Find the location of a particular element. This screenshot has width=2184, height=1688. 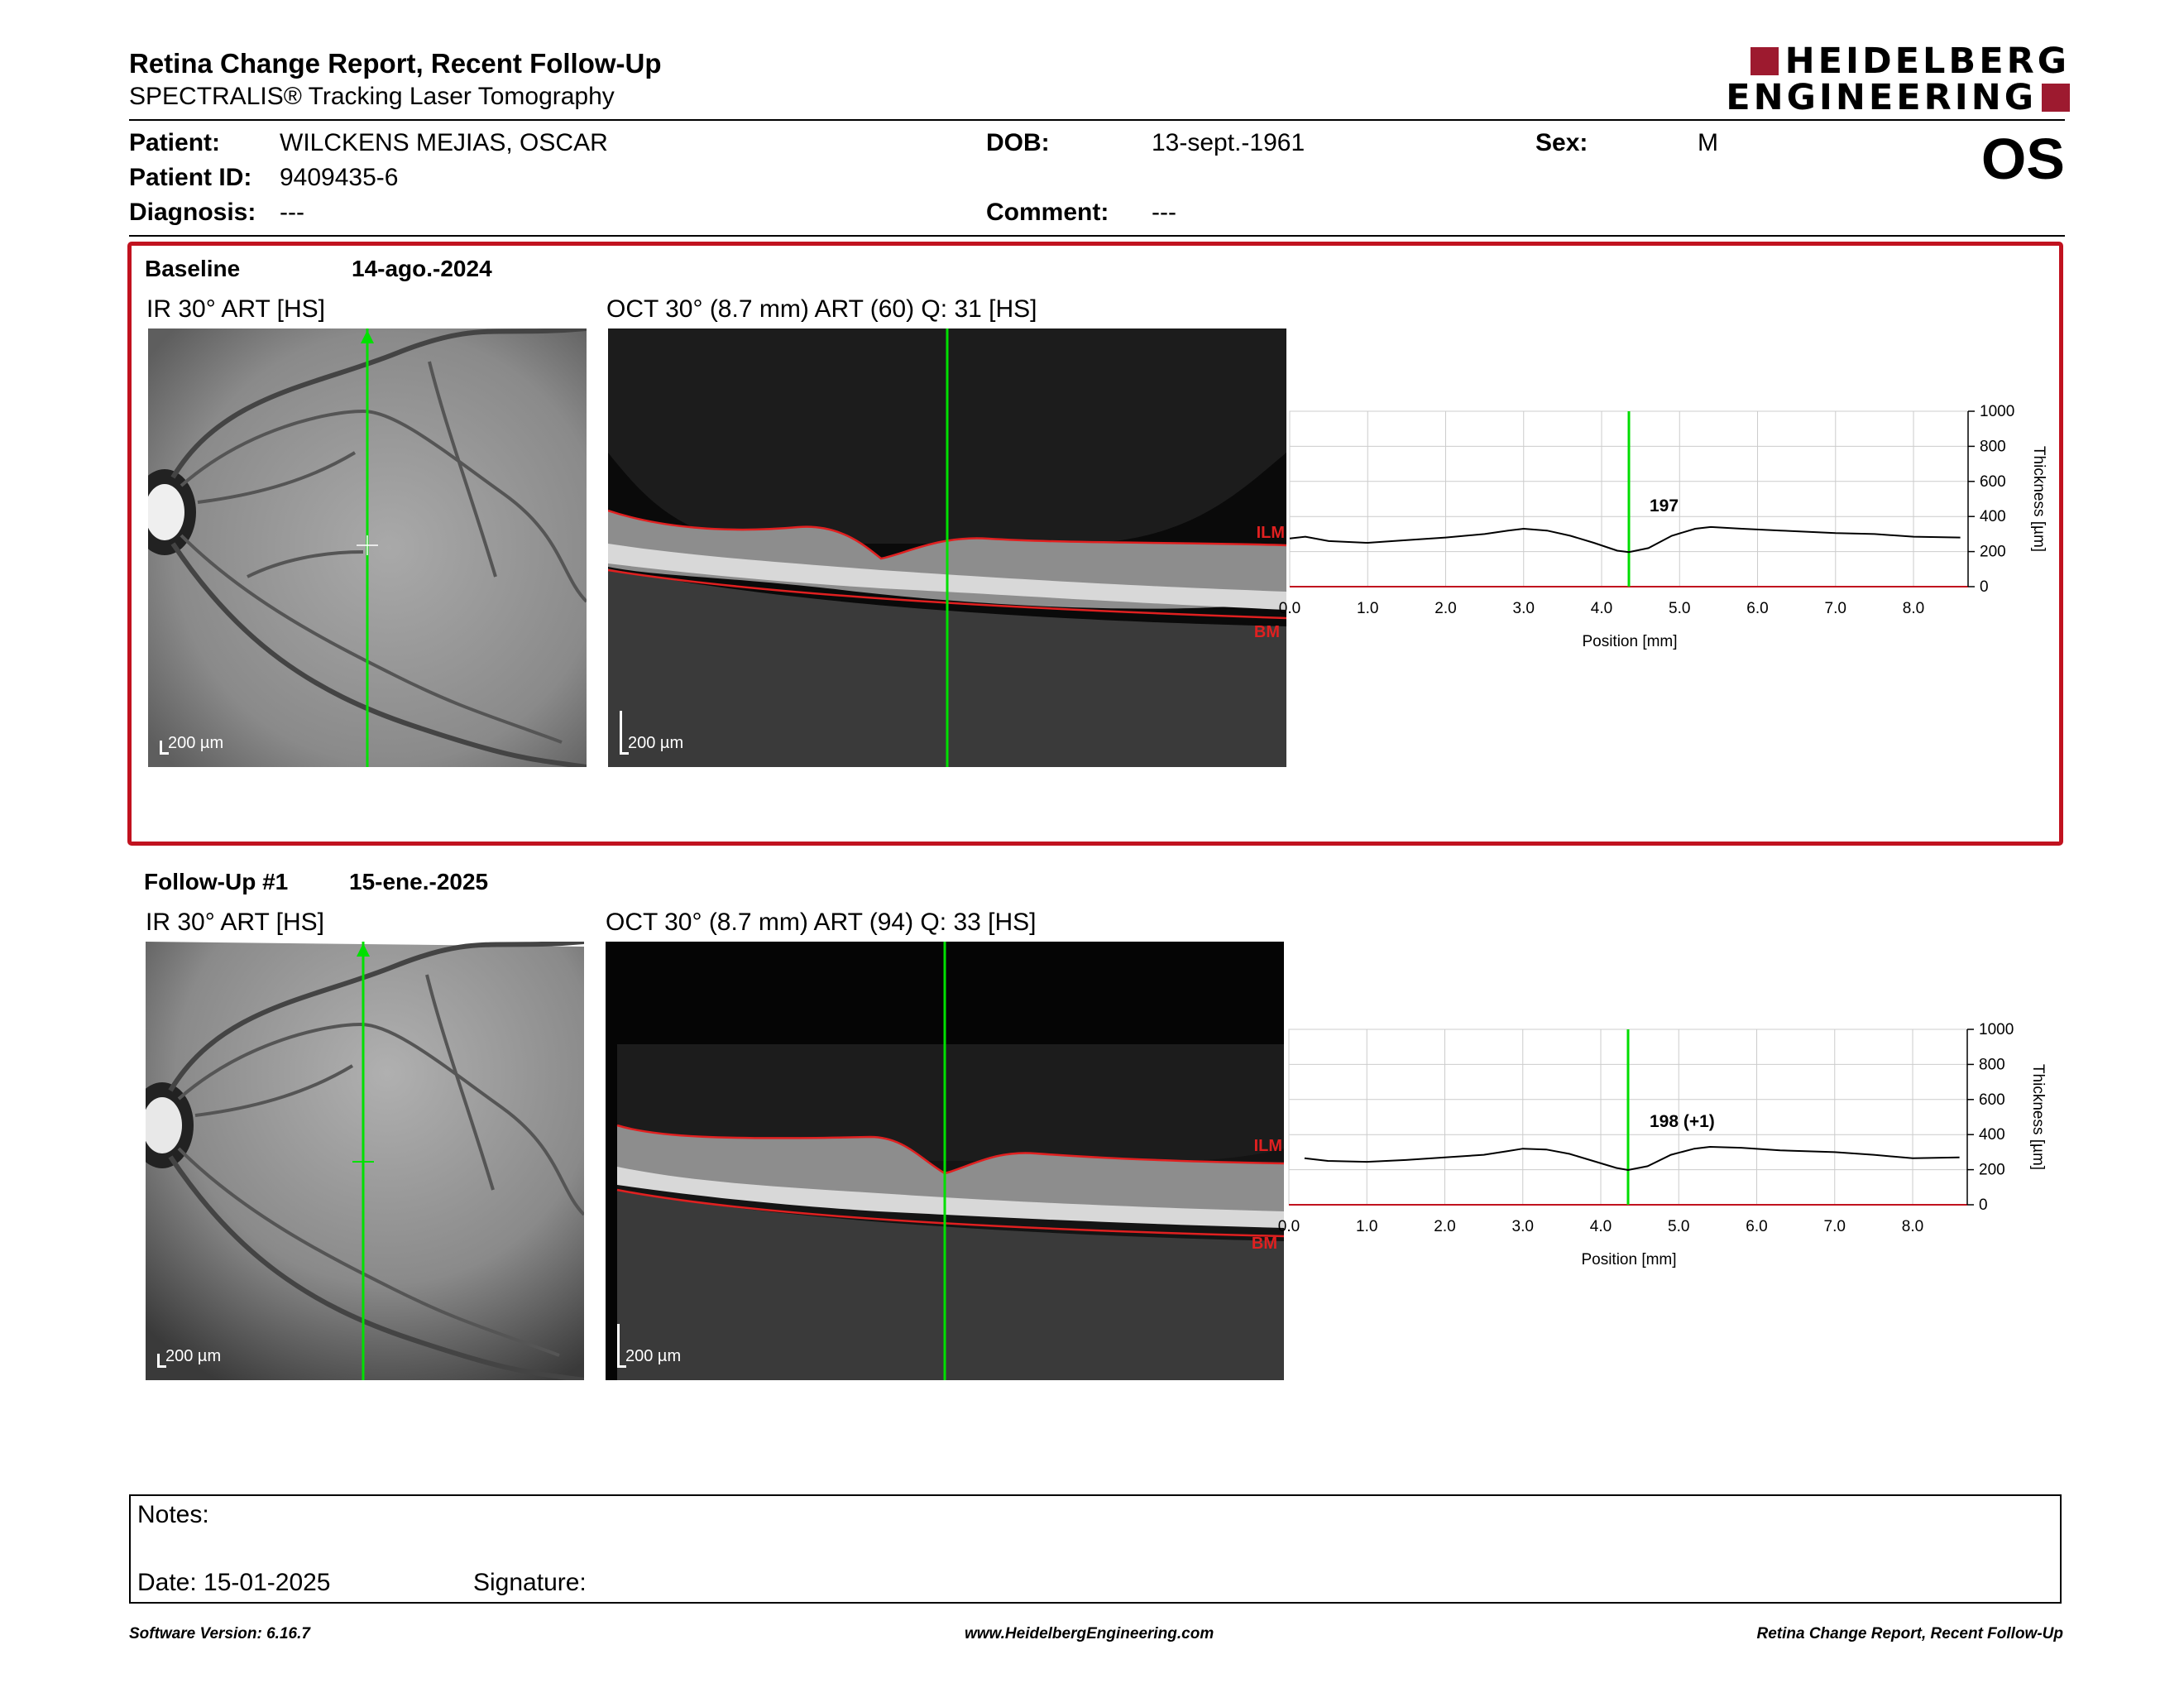

exam-label: Baseline is located at coordinates (193, 268).